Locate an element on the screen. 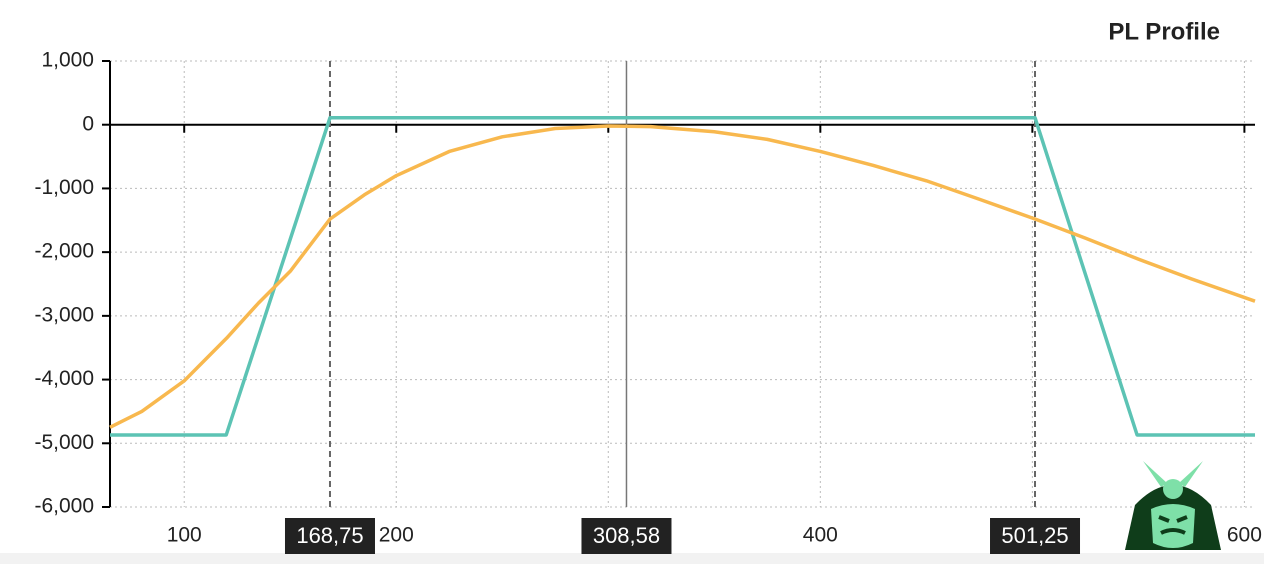  marker-label: 168,75 is located at coordinates (329, 535).